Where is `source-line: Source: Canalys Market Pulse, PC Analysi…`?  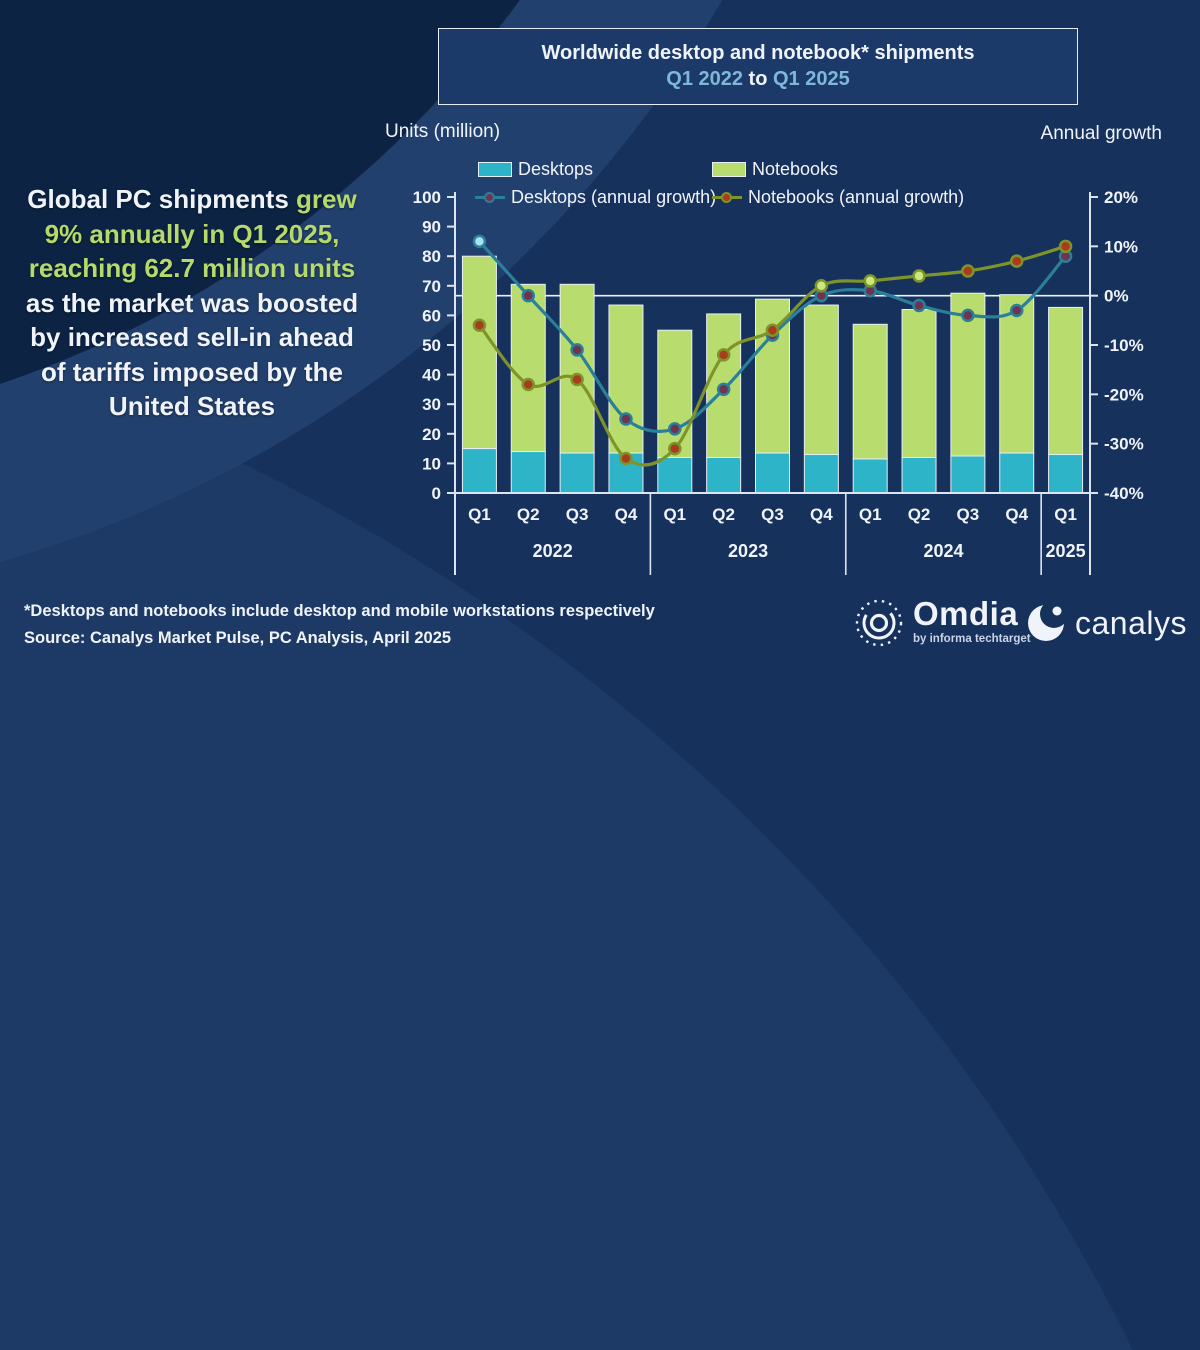 source-line: Source: Canalys Market Pulse, PC Analysi… is located at coordinates (238, 638).